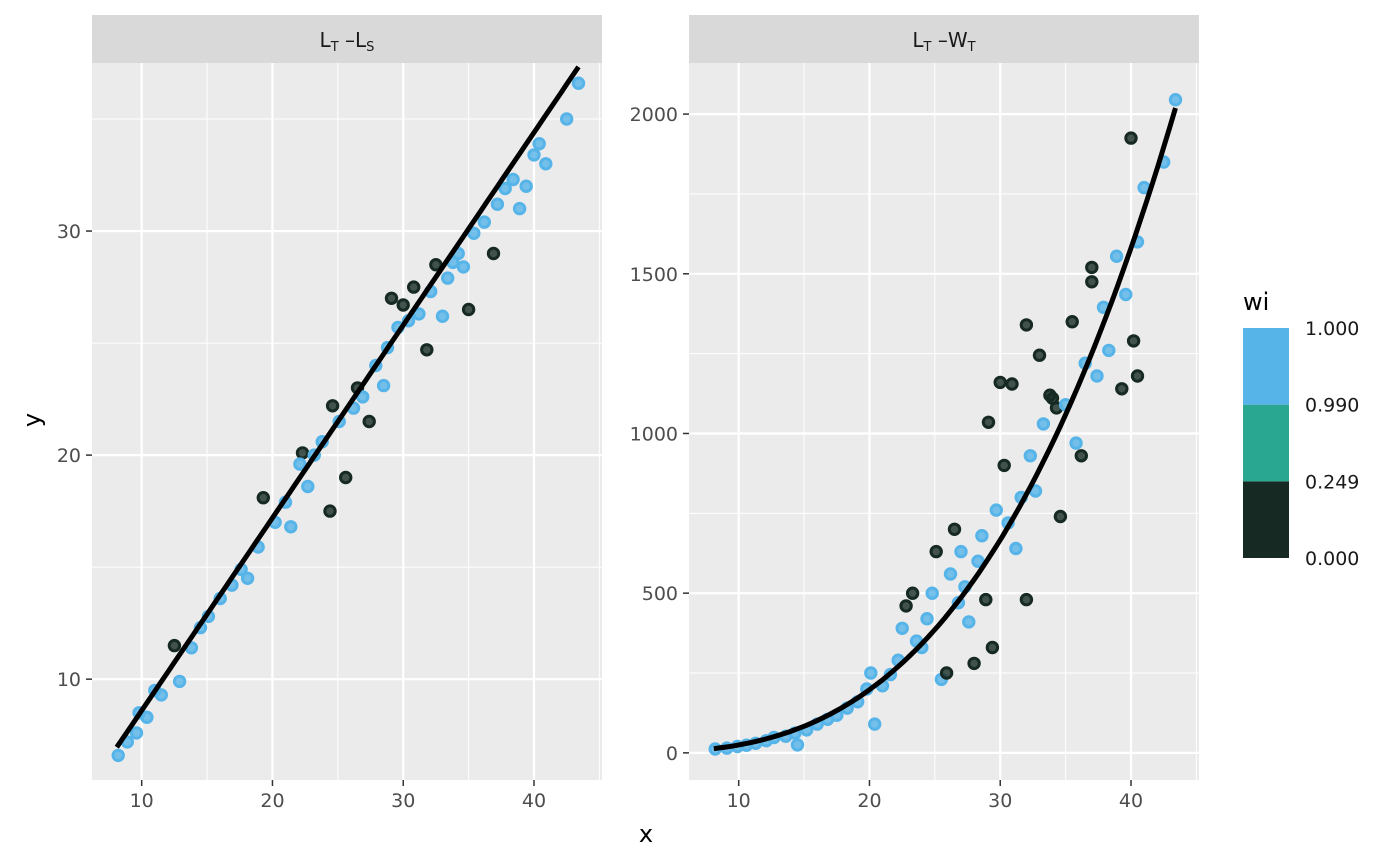 The width and height of the screenshot is (1400, 865). Describe the element at coordinates (654, 115) in the screenshot. I see `y-tick-label: 2000` at that location.